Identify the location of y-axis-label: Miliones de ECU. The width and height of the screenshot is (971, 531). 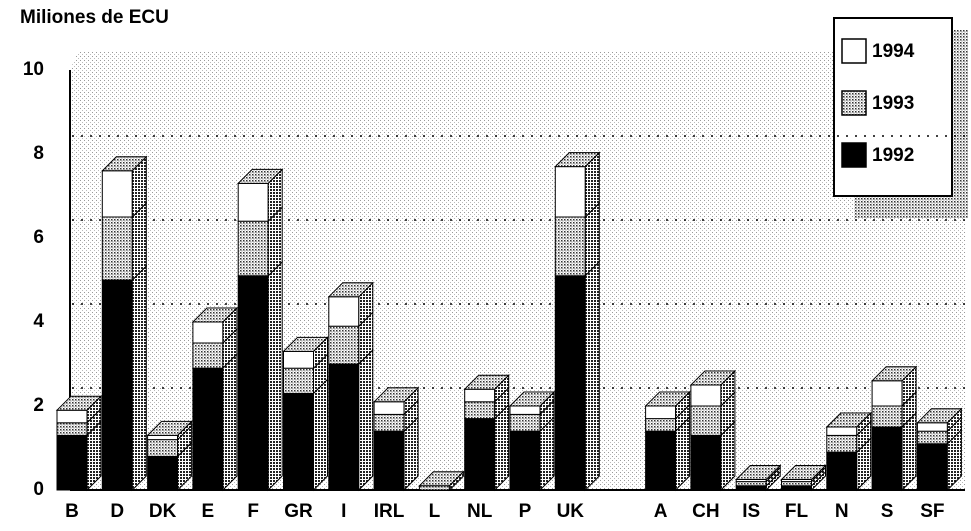
(94, 17).